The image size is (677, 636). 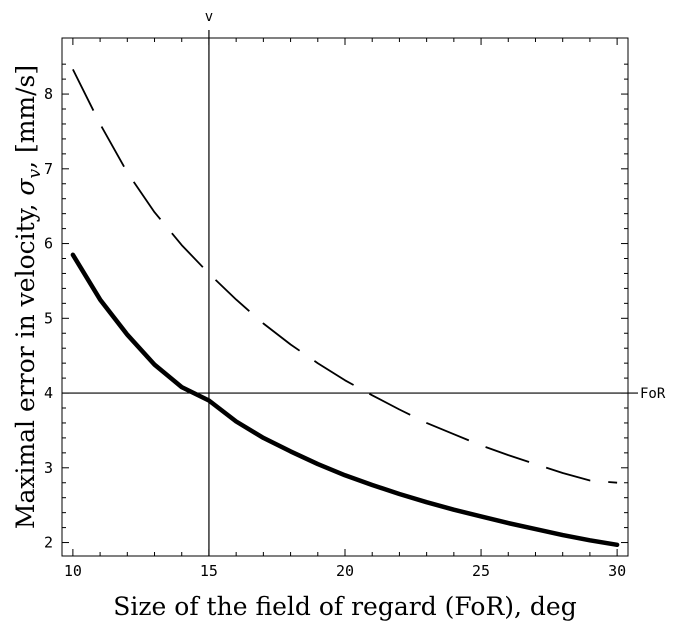 I want to click on y-tick-label: 7, so click(x=48, y=169).